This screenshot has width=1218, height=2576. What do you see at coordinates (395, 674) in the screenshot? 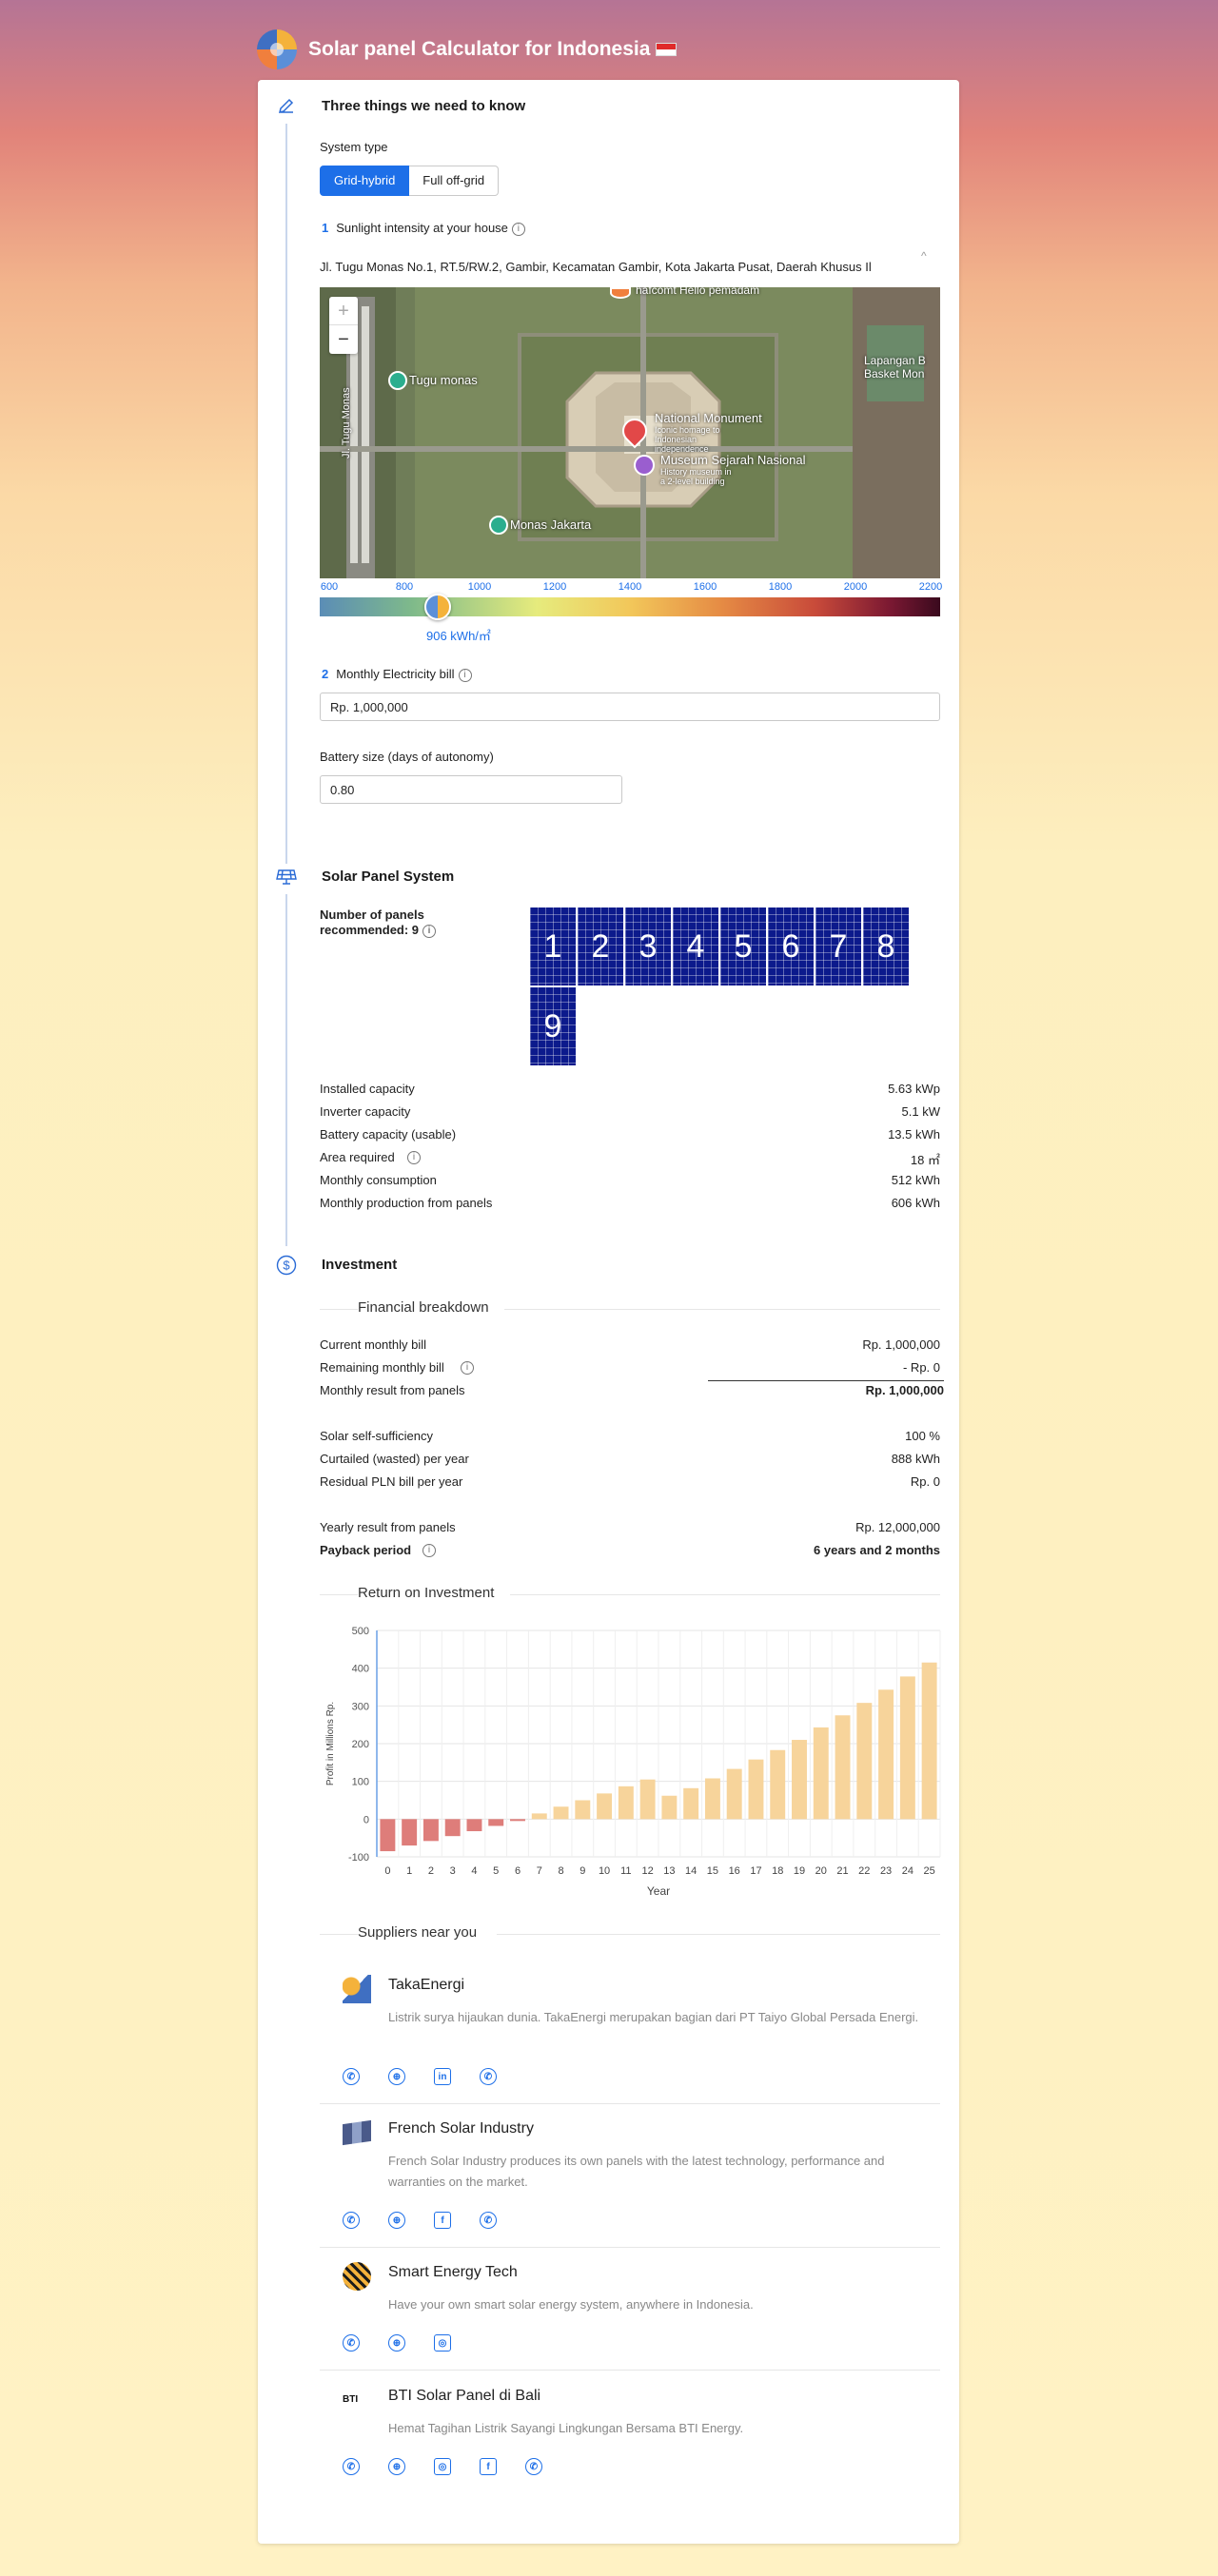
I see `bill-label-text: Monthly Electricity bill` at bounding box center [395, 674].